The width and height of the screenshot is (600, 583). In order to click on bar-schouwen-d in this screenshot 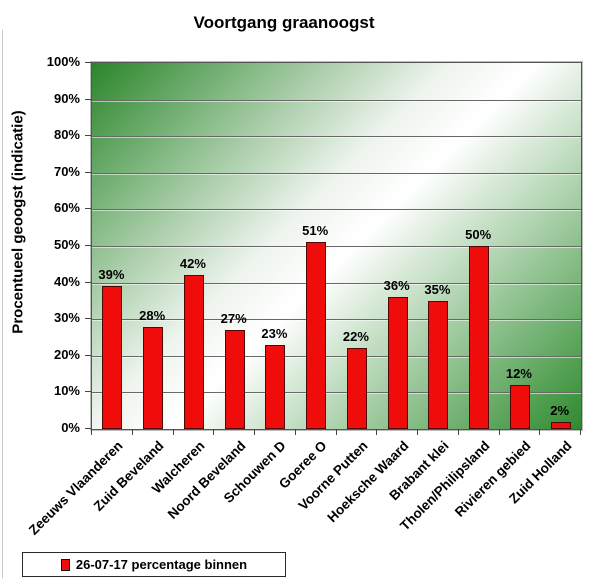, I will do `click(275, 386)`.